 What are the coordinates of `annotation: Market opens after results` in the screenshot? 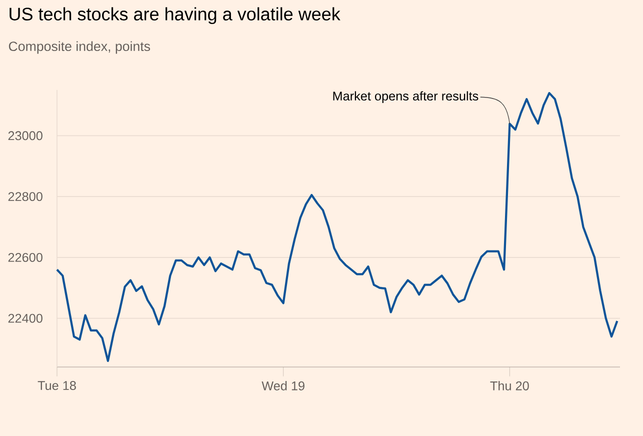 It's located at (405, 97).